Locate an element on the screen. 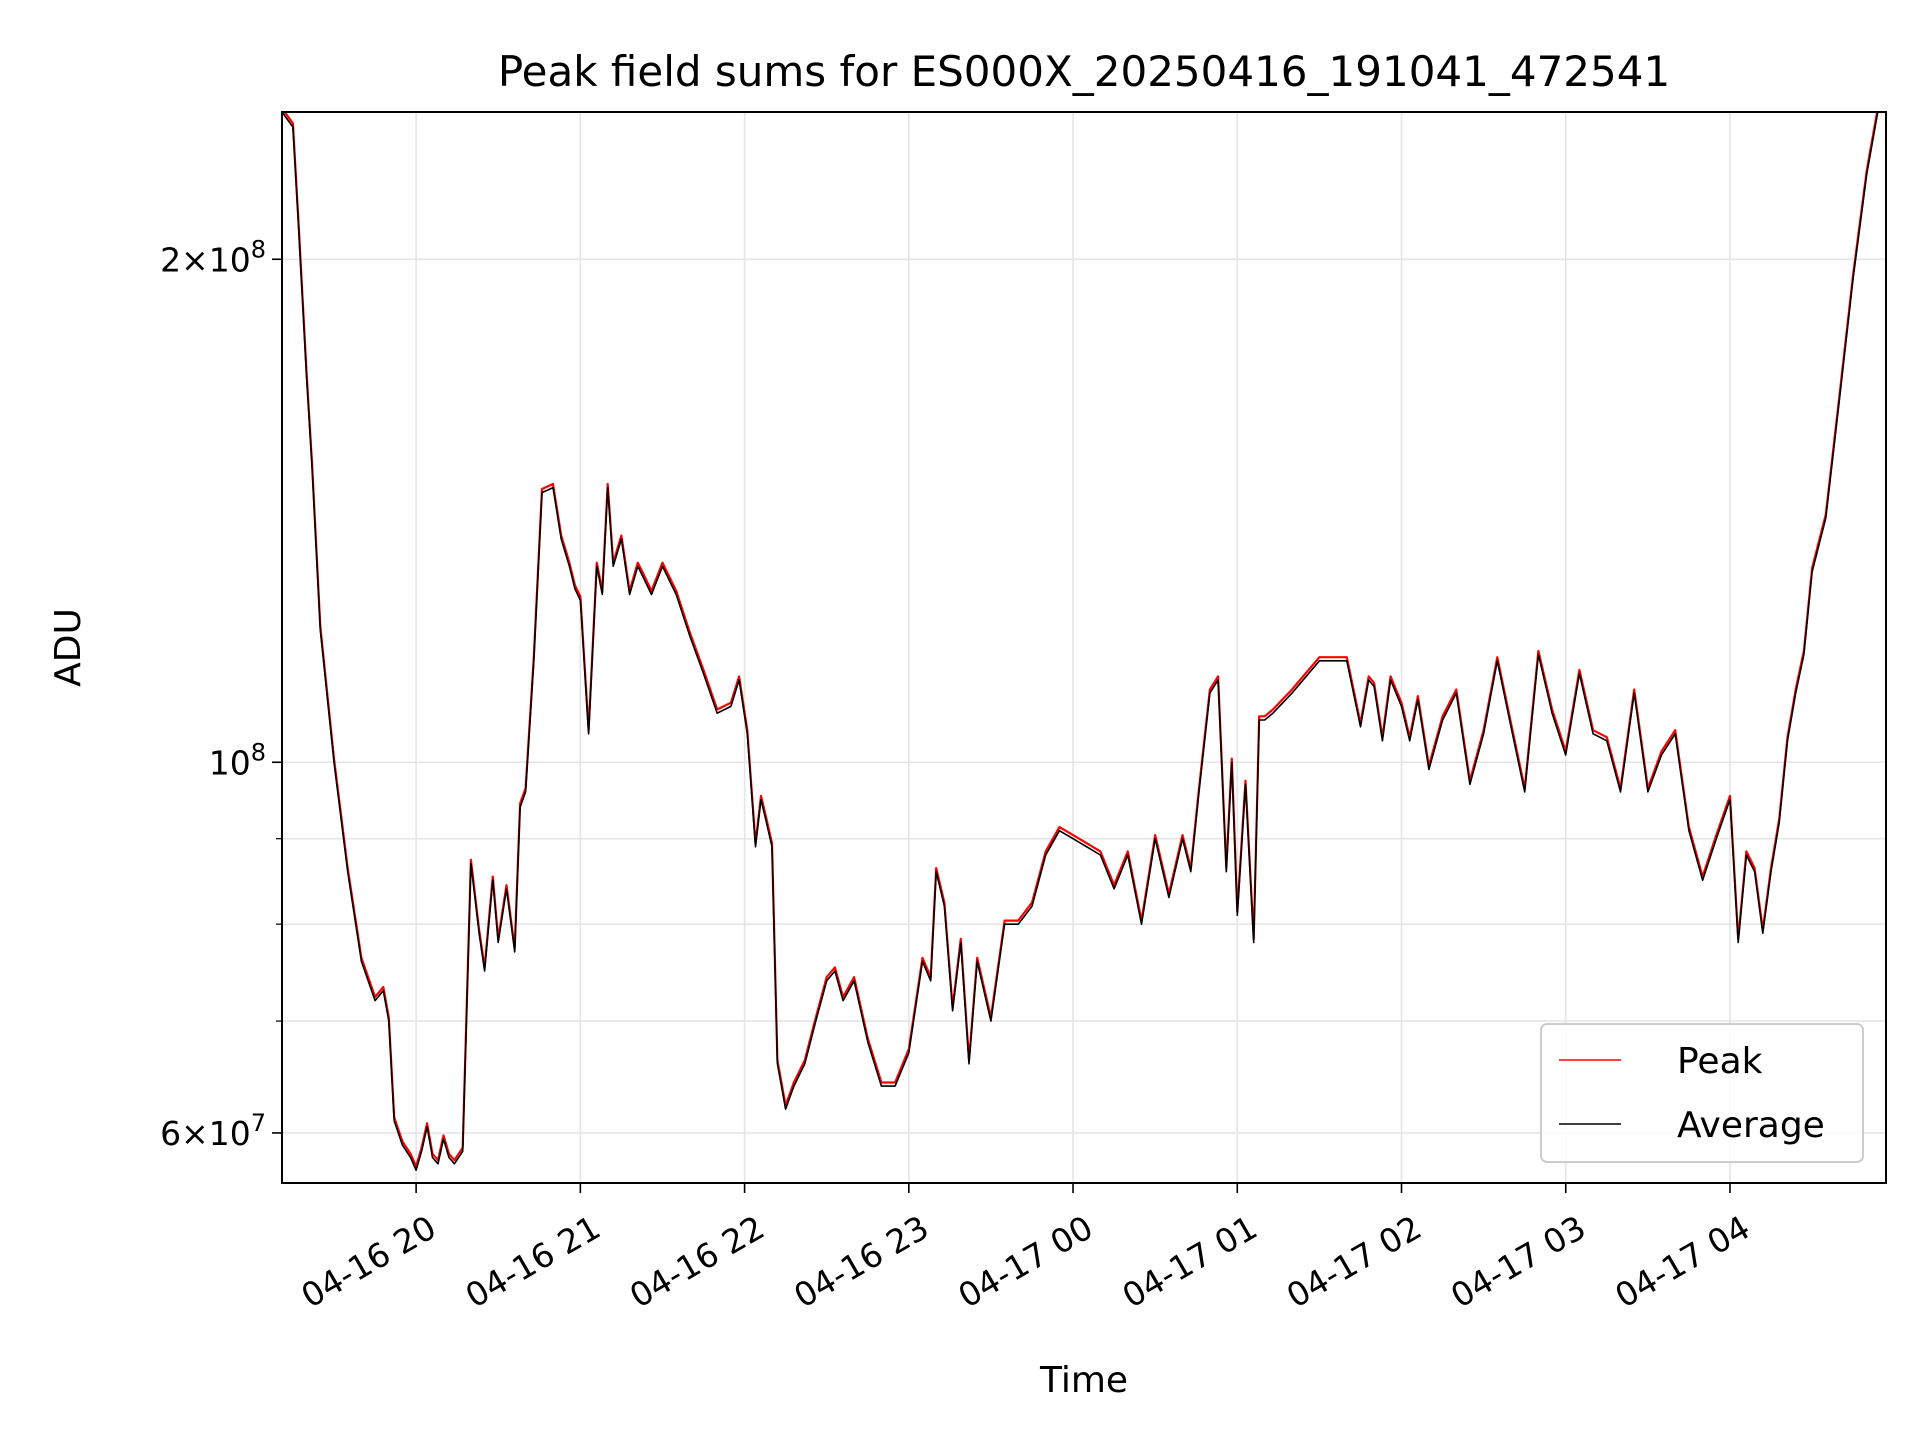 The height and width of the screenshot is (1440, 1920). legend-box is located at coordinates (1702, 1093).